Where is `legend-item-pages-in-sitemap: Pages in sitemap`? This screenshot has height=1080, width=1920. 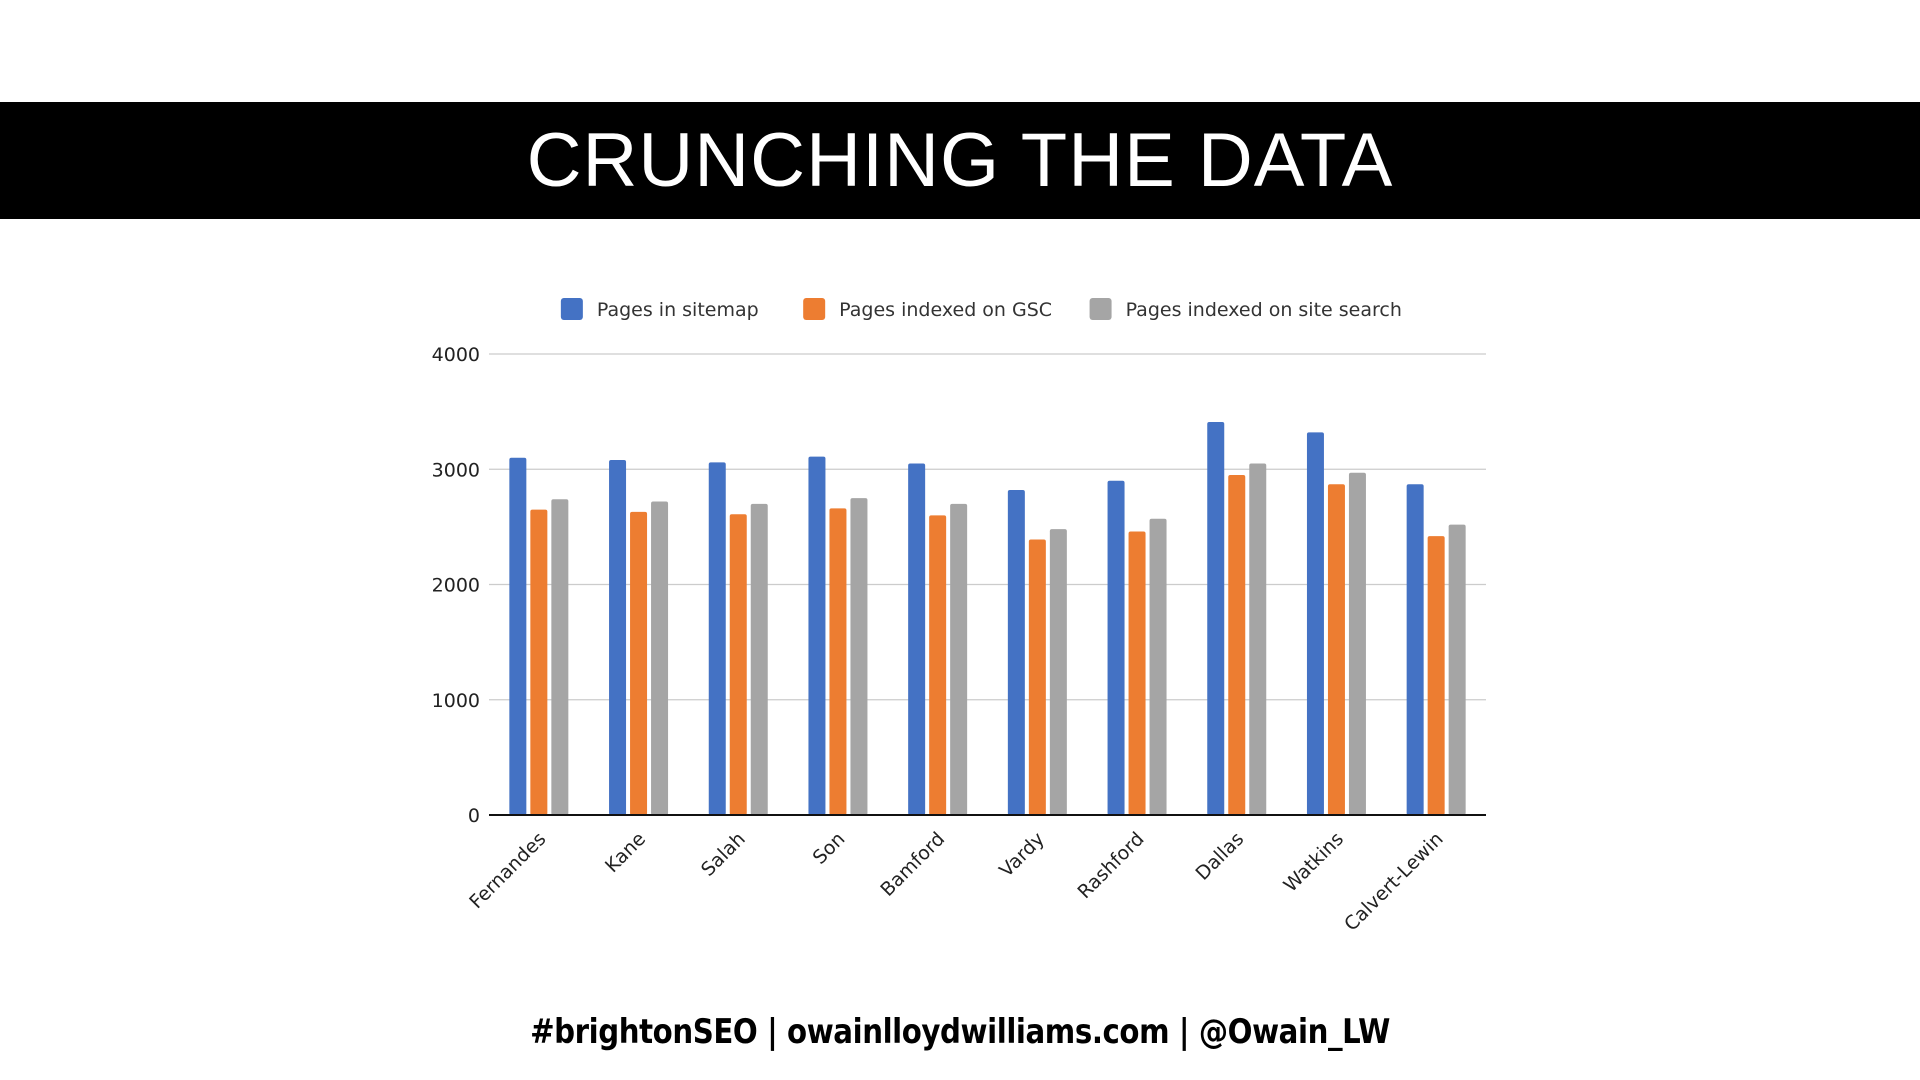 legend-item-pages-in-sitemap: Pages in sitemap is located at coordinates (659, 309).